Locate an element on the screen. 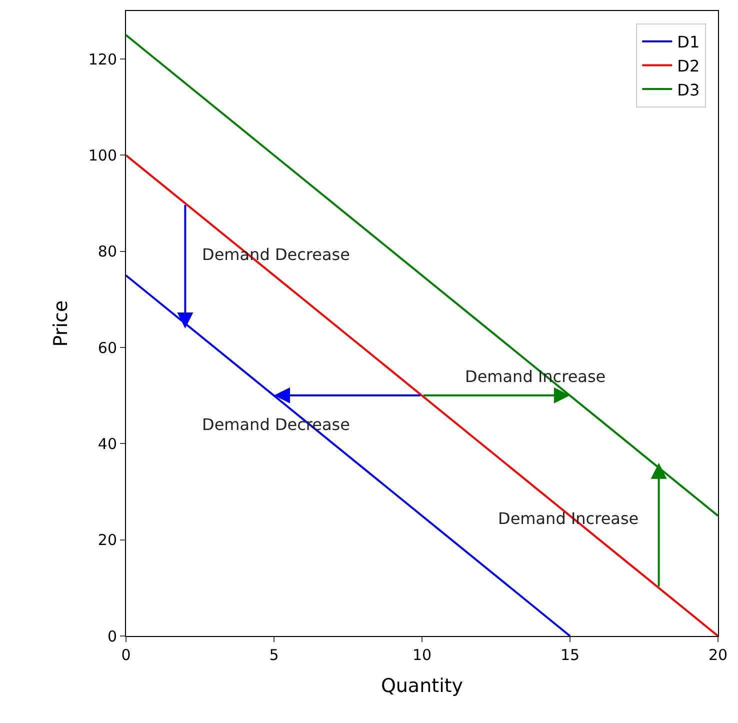  legend-label: D1 is located at coordinates (688, 42).